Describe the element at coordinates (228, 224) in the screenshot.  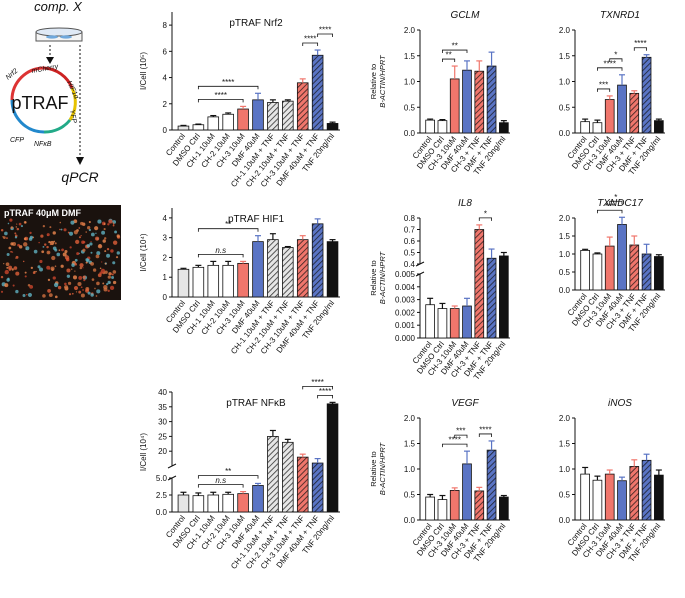
I see `significance-label: **` at that location.